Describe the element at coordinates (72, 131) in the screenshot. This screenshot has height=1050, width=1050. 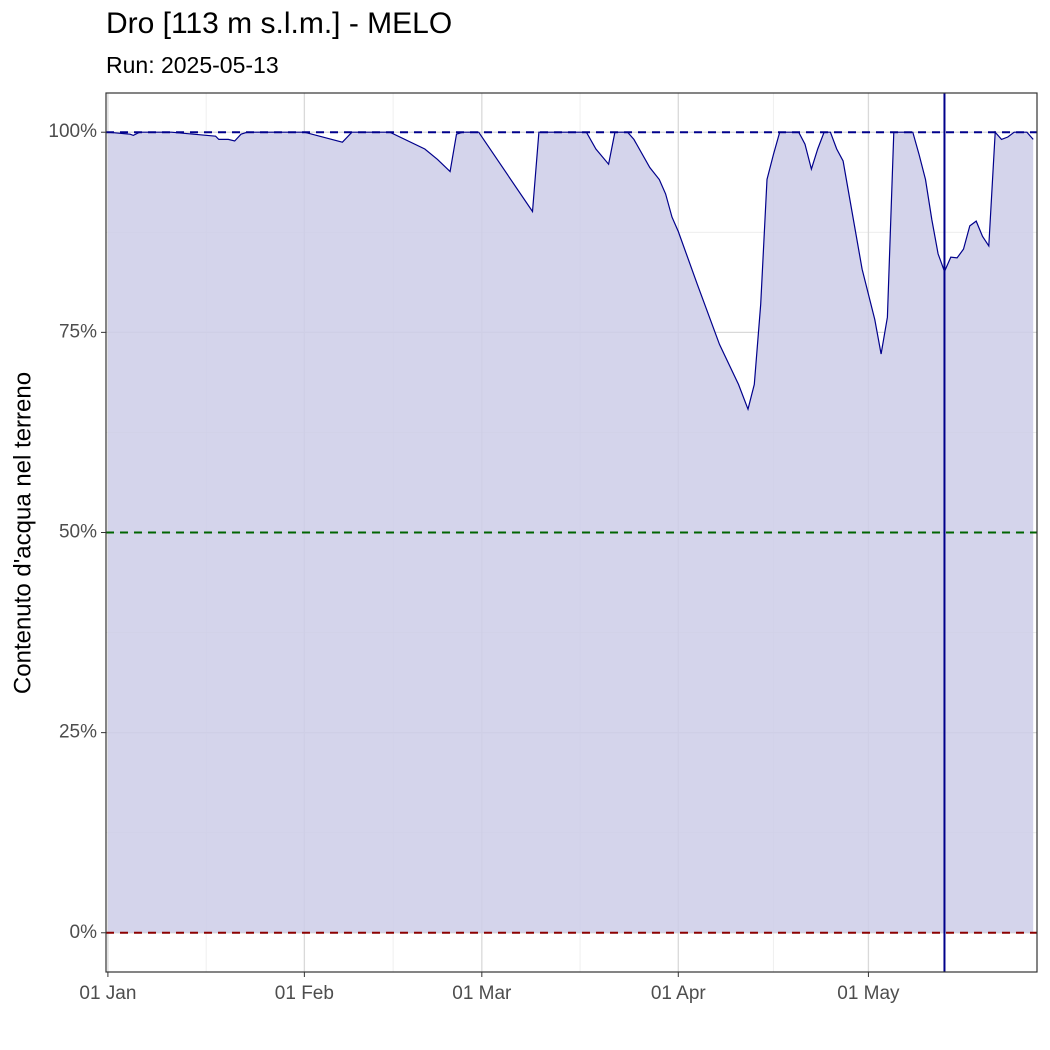
I see `y-tick-label: 100%` at that location.